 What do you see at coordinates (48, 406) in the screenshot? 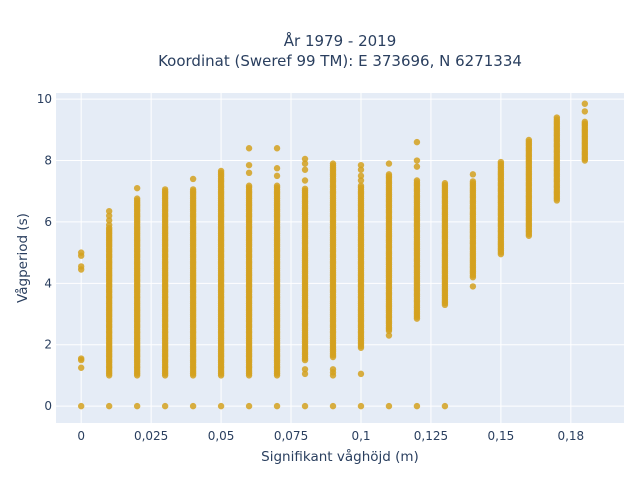
I see `y-tick-label: 0` at bounding box center [48, 406].